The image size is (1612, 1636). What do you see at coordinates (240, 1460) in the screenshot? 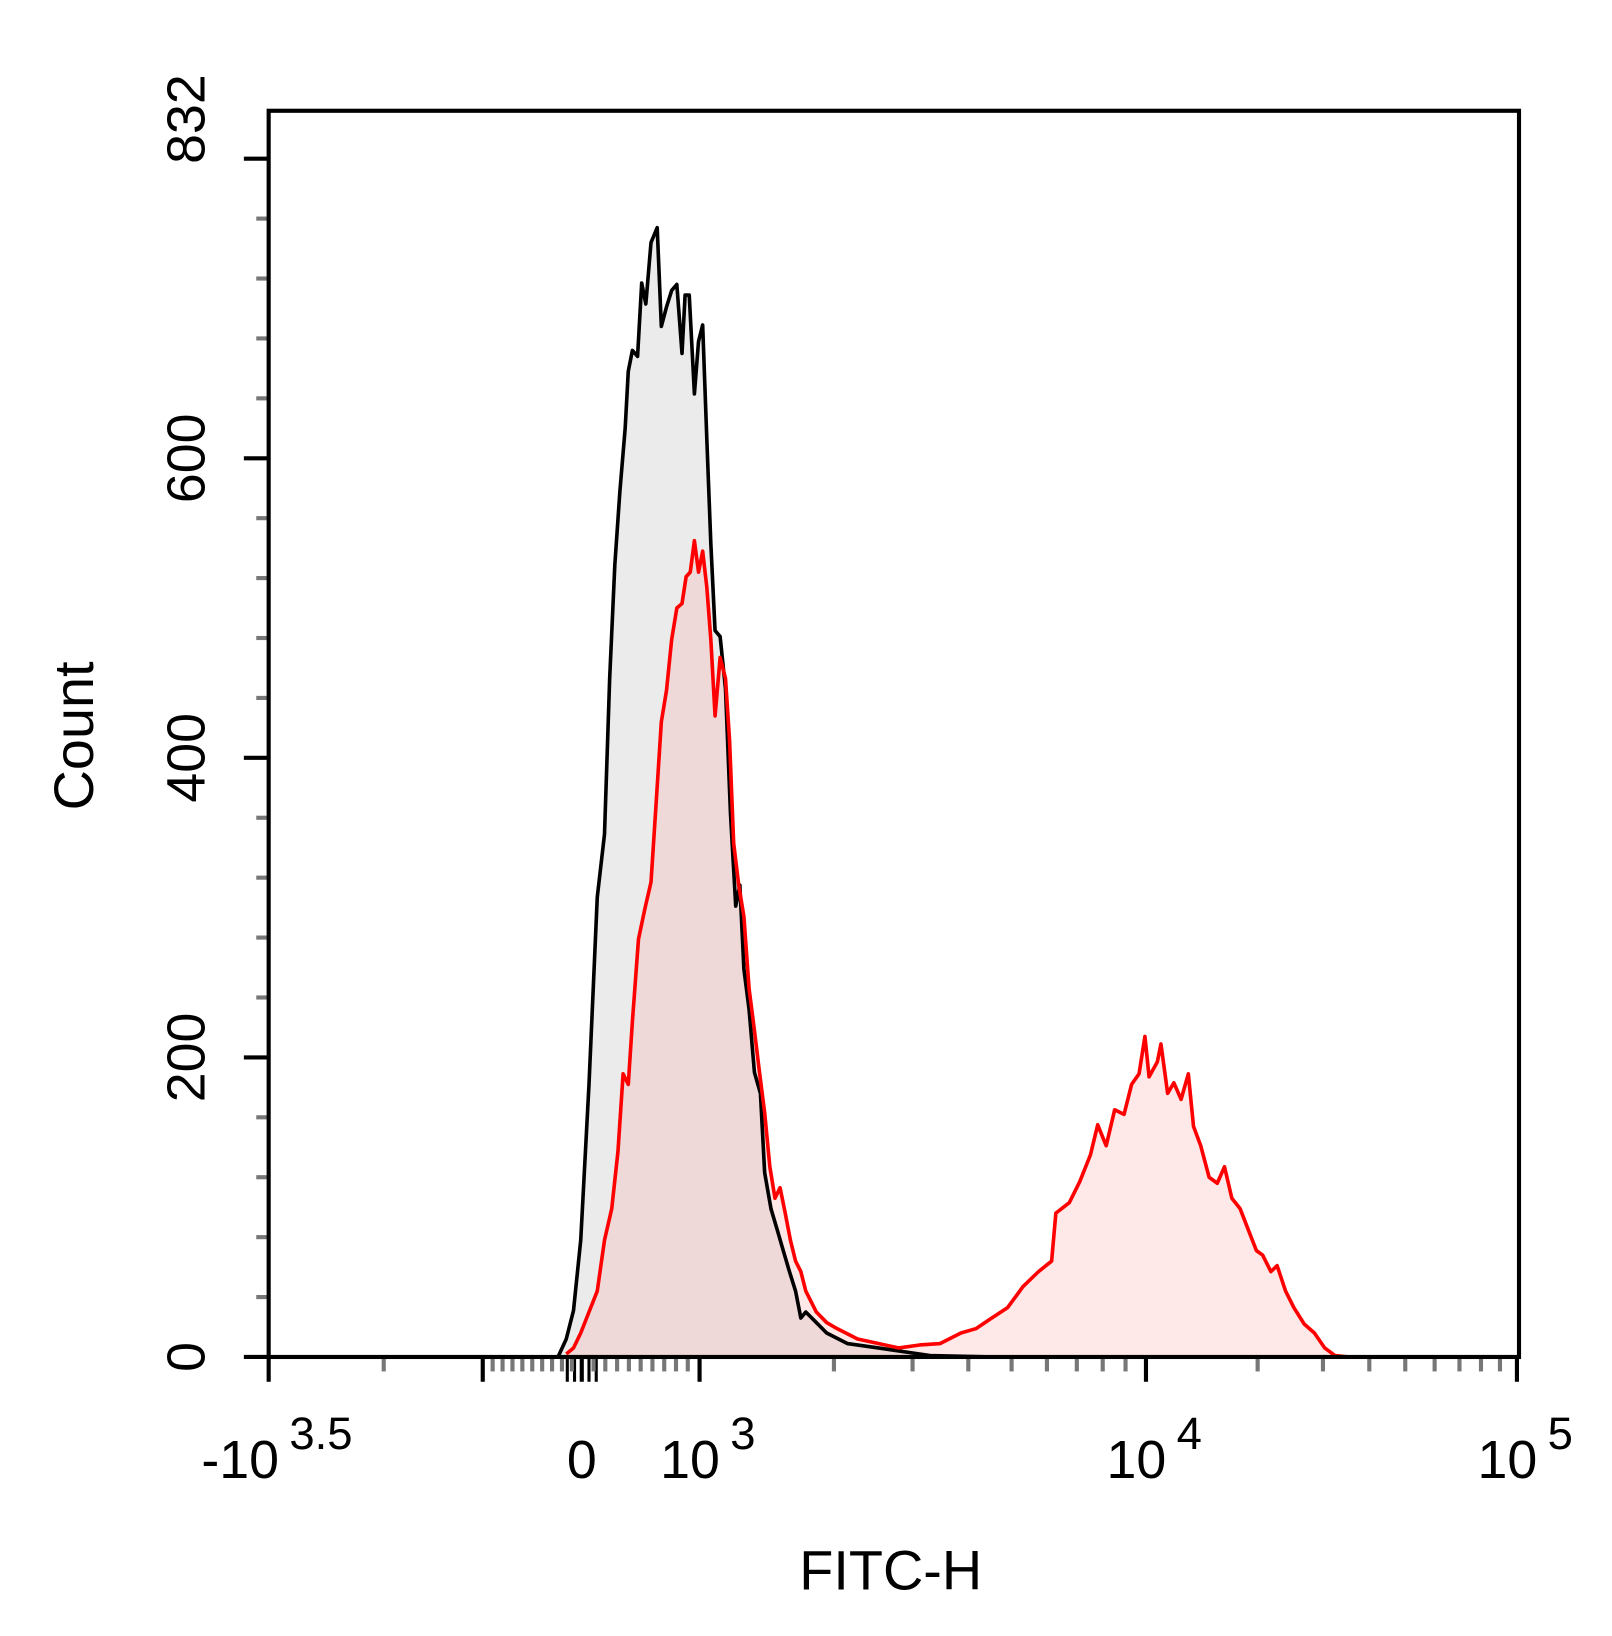
I see `x-tick-base: -10` at bounding box center [240, 1460].